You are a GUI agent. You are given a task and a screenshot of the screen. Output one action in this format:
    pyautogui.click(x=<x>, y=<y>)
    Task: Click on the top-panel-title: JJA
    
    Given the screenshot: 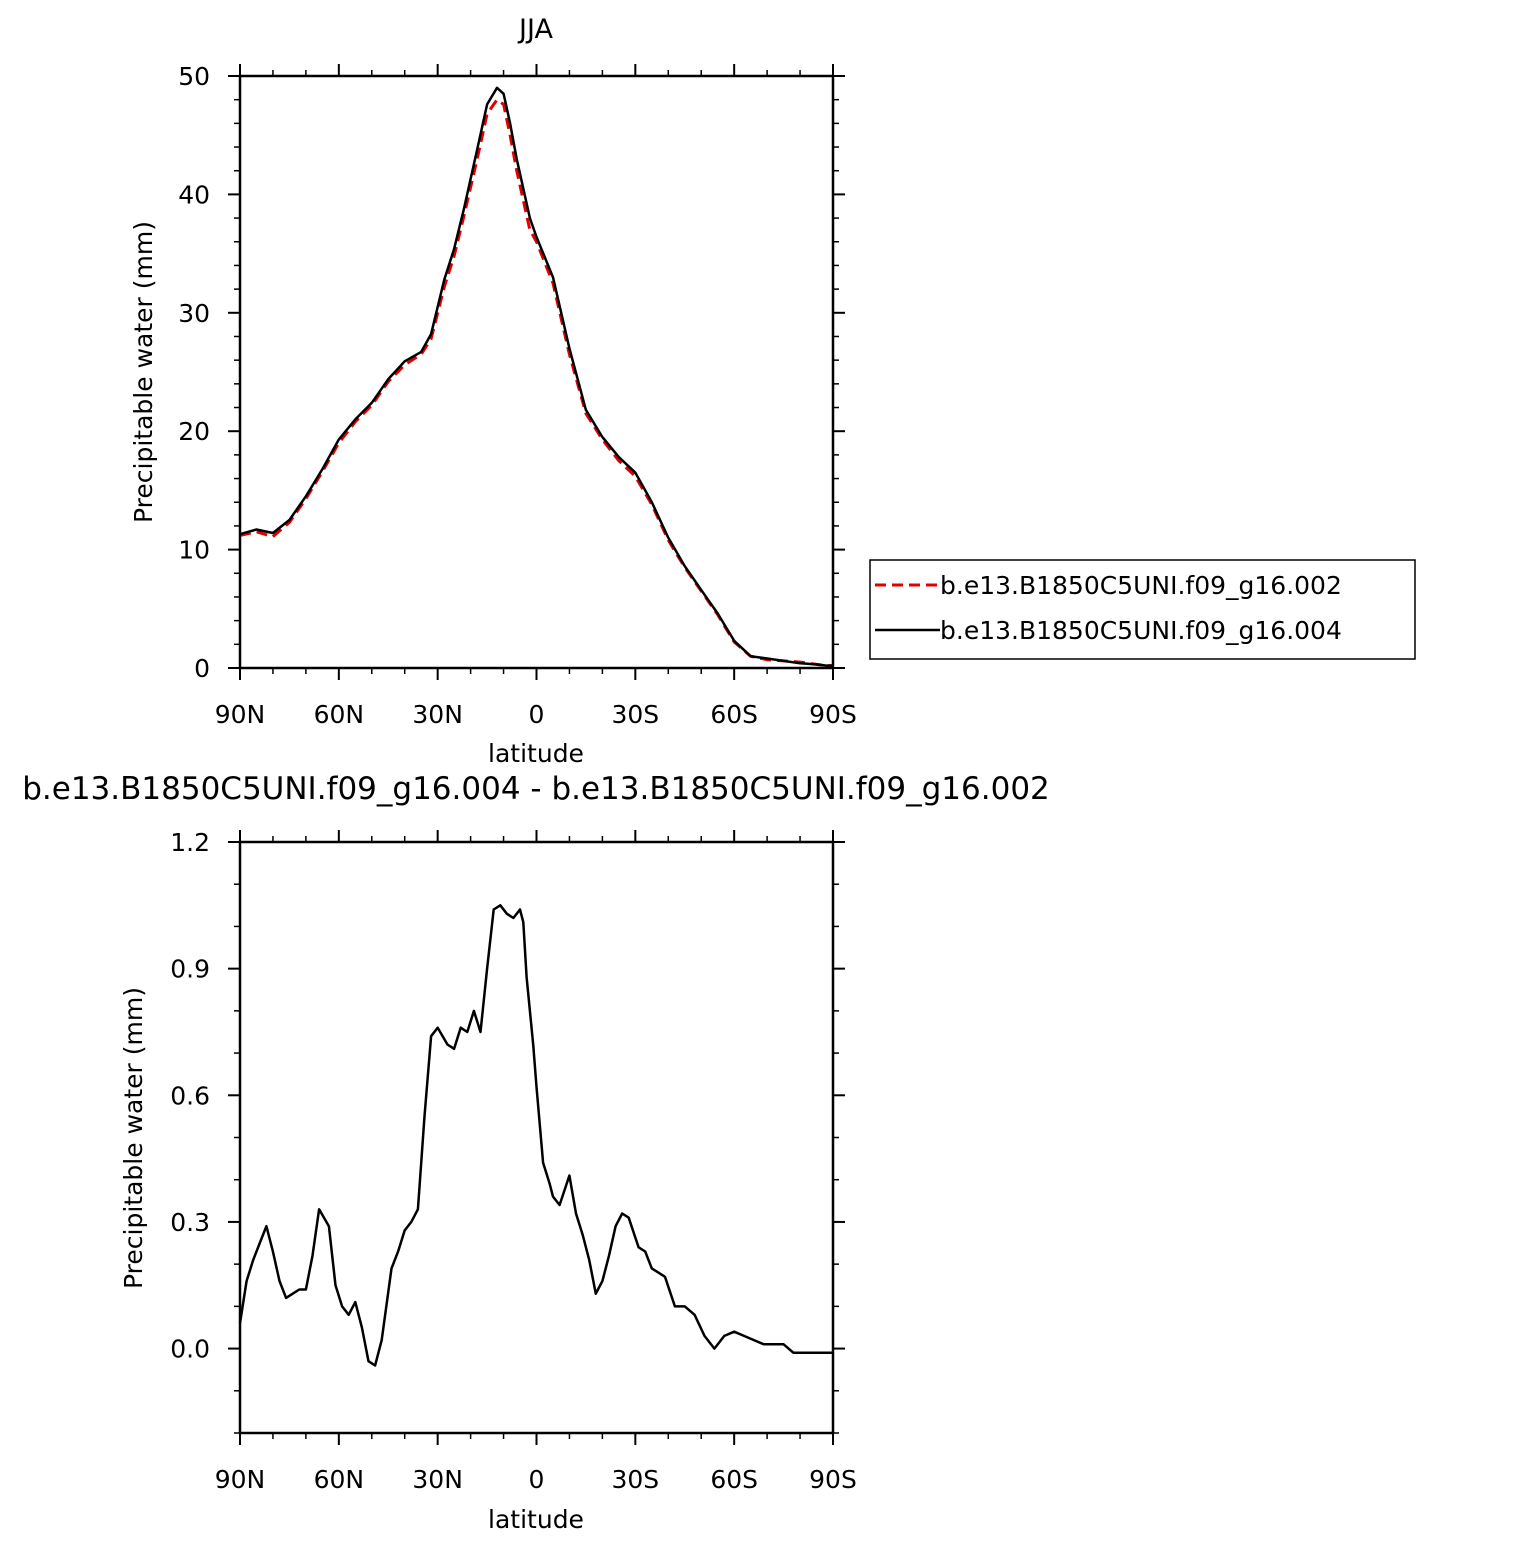 What is the action you would take?
    pyautogui.click(x=535, y=29)
    